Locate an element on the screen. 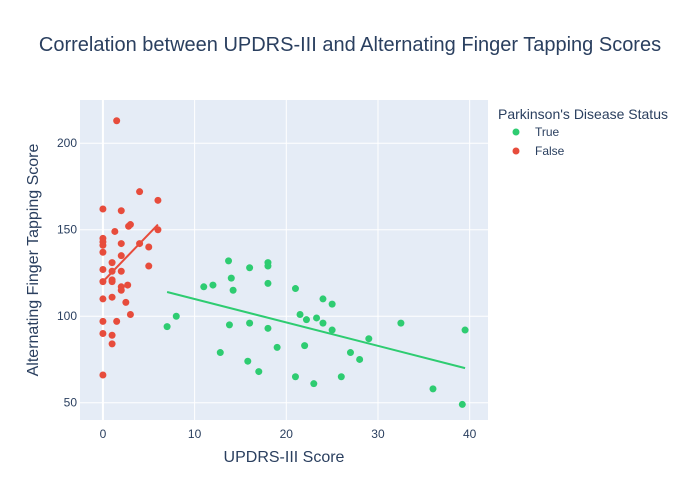 This screenshot has width=700, height=500. x-axis-label: UPDRS-III Score is located at coordinates (284, 457).